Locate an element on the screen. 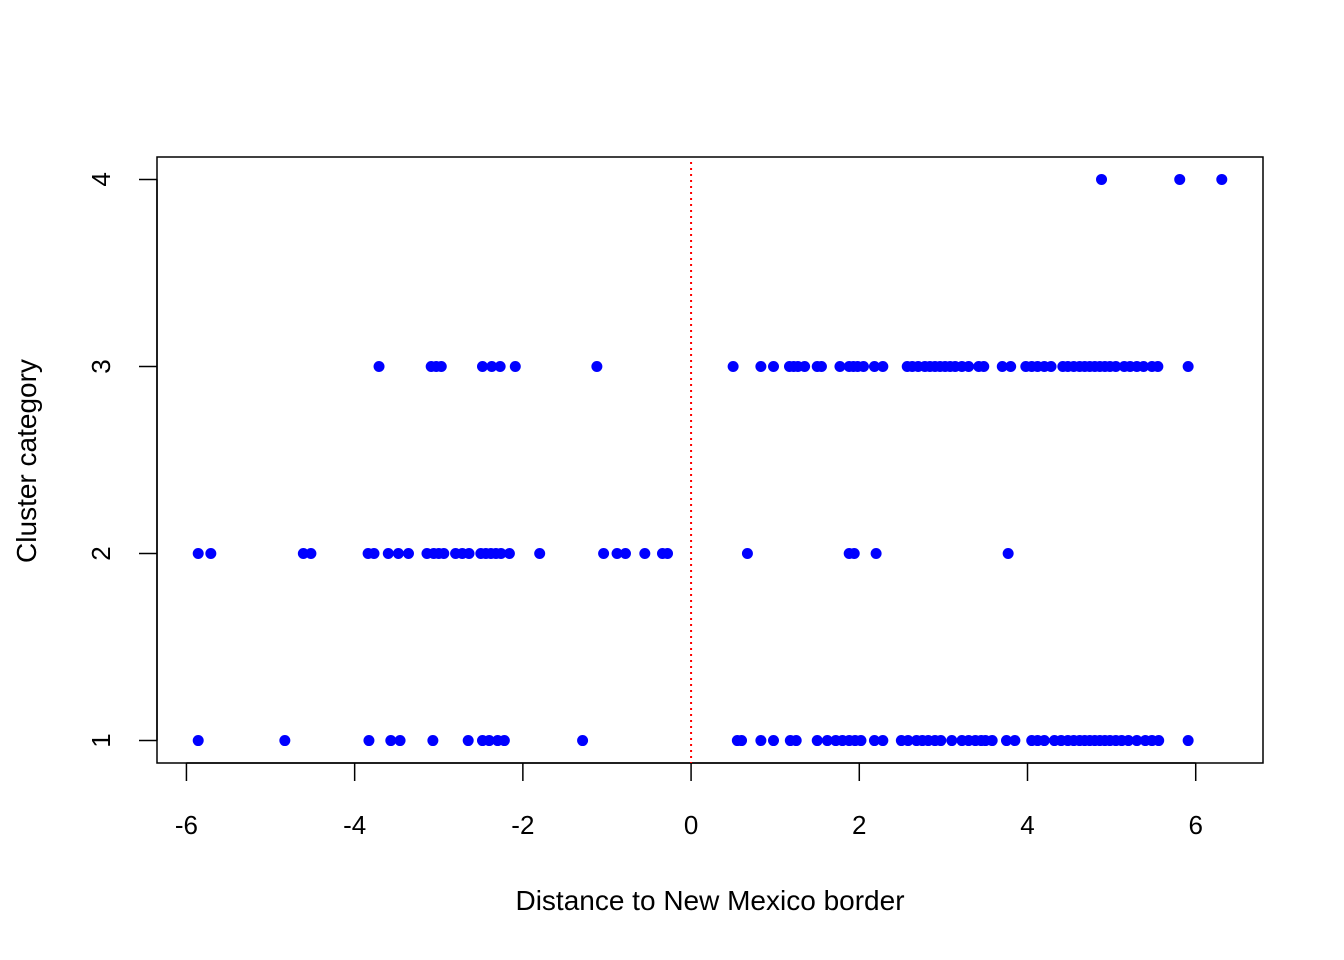  y-axis-label: Cluster category is located at coordinates (26, 461).